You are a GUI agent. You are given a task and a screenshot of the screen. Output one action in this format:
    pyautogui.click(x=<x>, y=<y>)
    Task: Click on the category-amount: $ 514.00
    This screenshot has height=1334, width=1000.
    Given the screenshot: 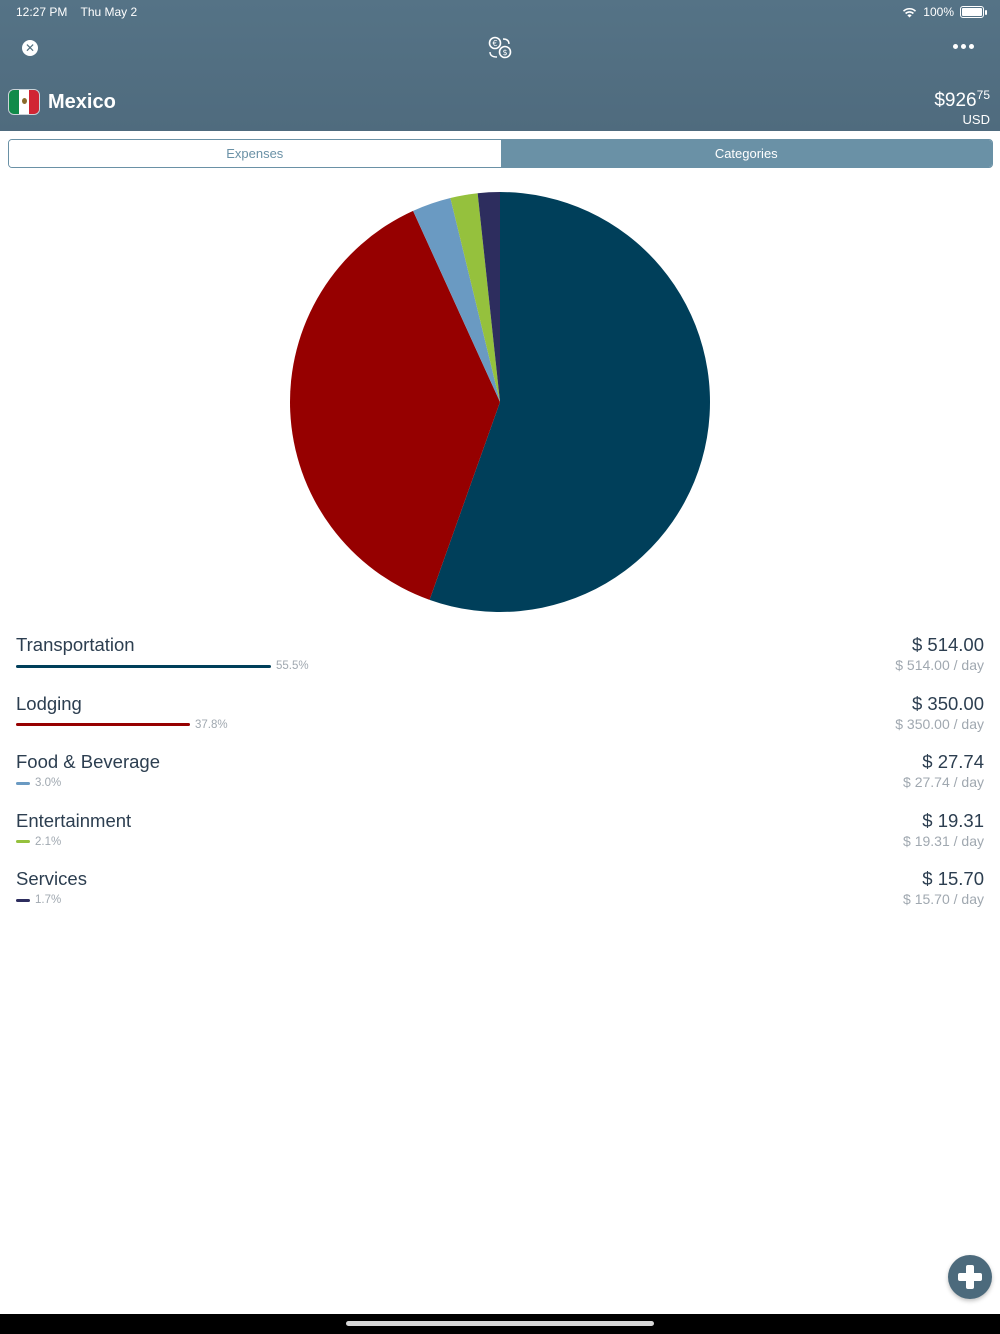 What is the action you would take?
    pyautogui.click(x=947, y=644)
    